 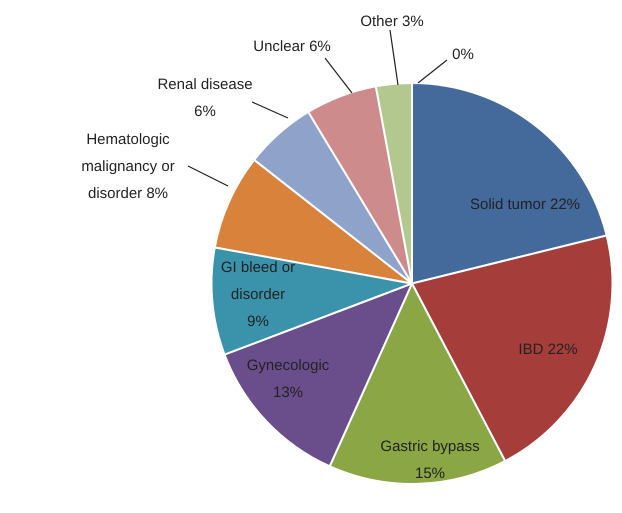 I want to click on data-label: 9%, so click(x=258, y=321).